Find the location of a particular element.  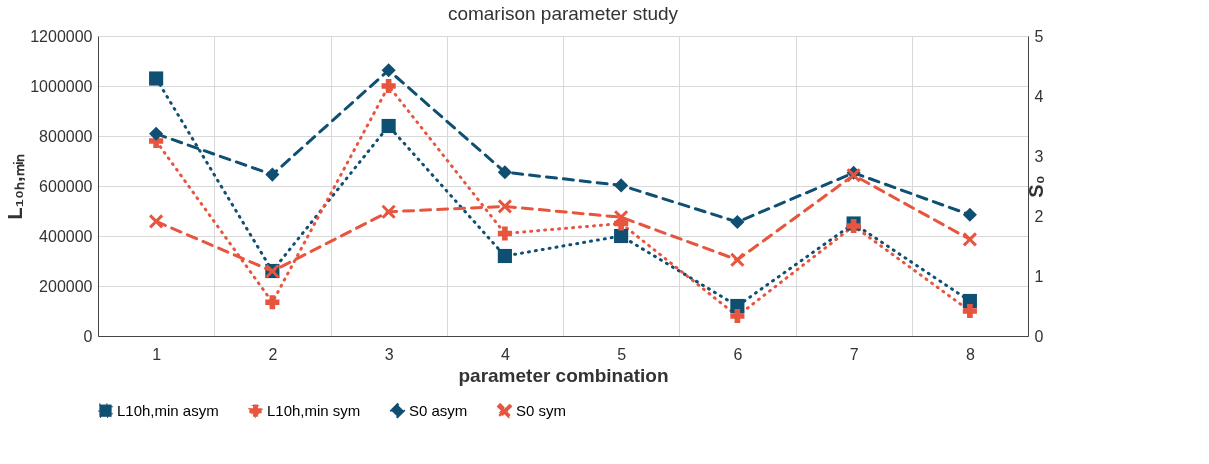

chart-title: comarison parameter study is located at coordinates (563, 13).